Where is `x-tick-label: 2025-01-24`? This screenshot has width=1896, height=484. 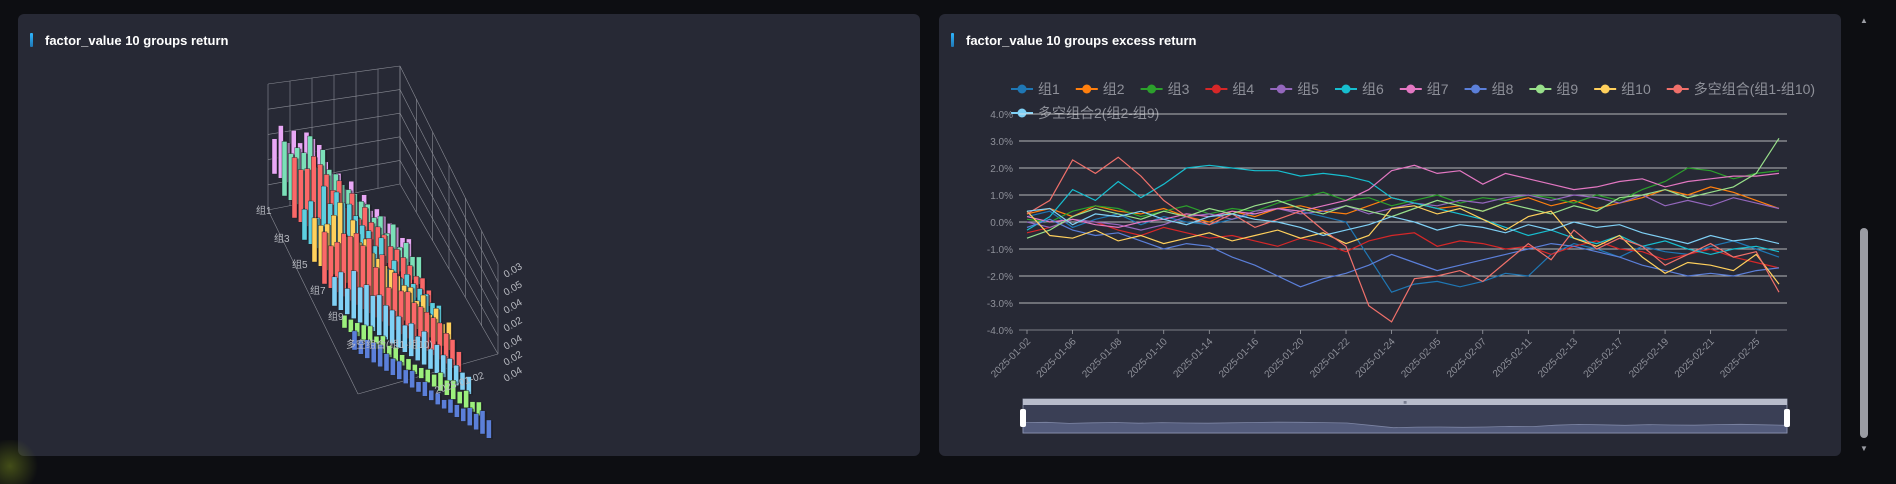 x-tick-label: 2025-01-24 is located at coordinates (1376, 358).